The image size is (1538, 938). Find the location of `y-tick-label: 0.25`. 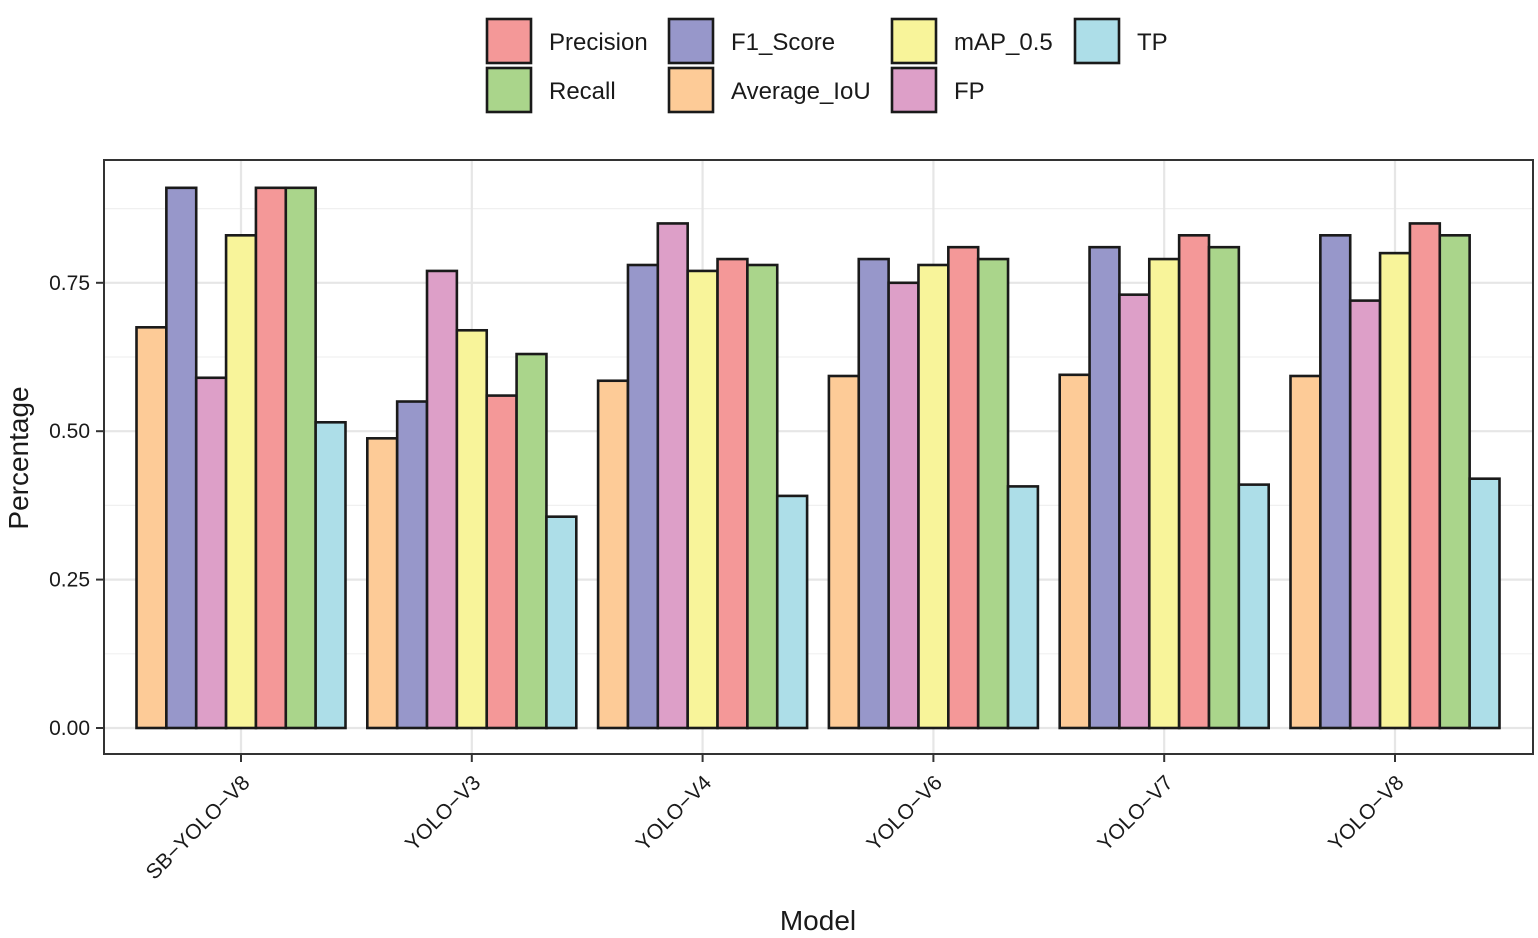

y-tick-label: 0.25 is located at coordinates (69, 580).